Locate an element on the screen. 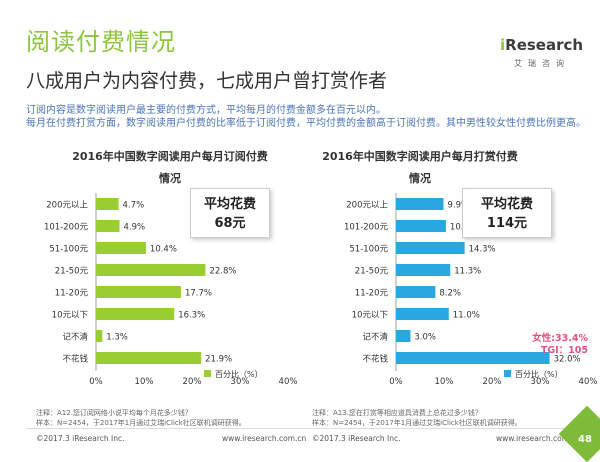 This screenshot has height=462, width=600. chart2-value-label: 14.3% is located at coordinates (482, 250).